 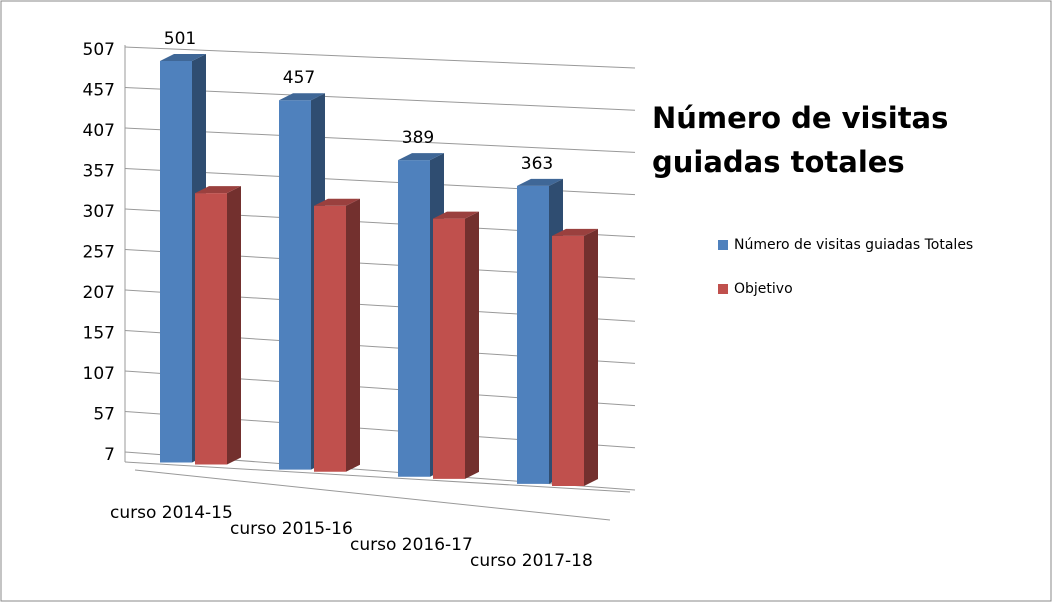 I want to click on data-label: 389, so click(x=418, y=138).